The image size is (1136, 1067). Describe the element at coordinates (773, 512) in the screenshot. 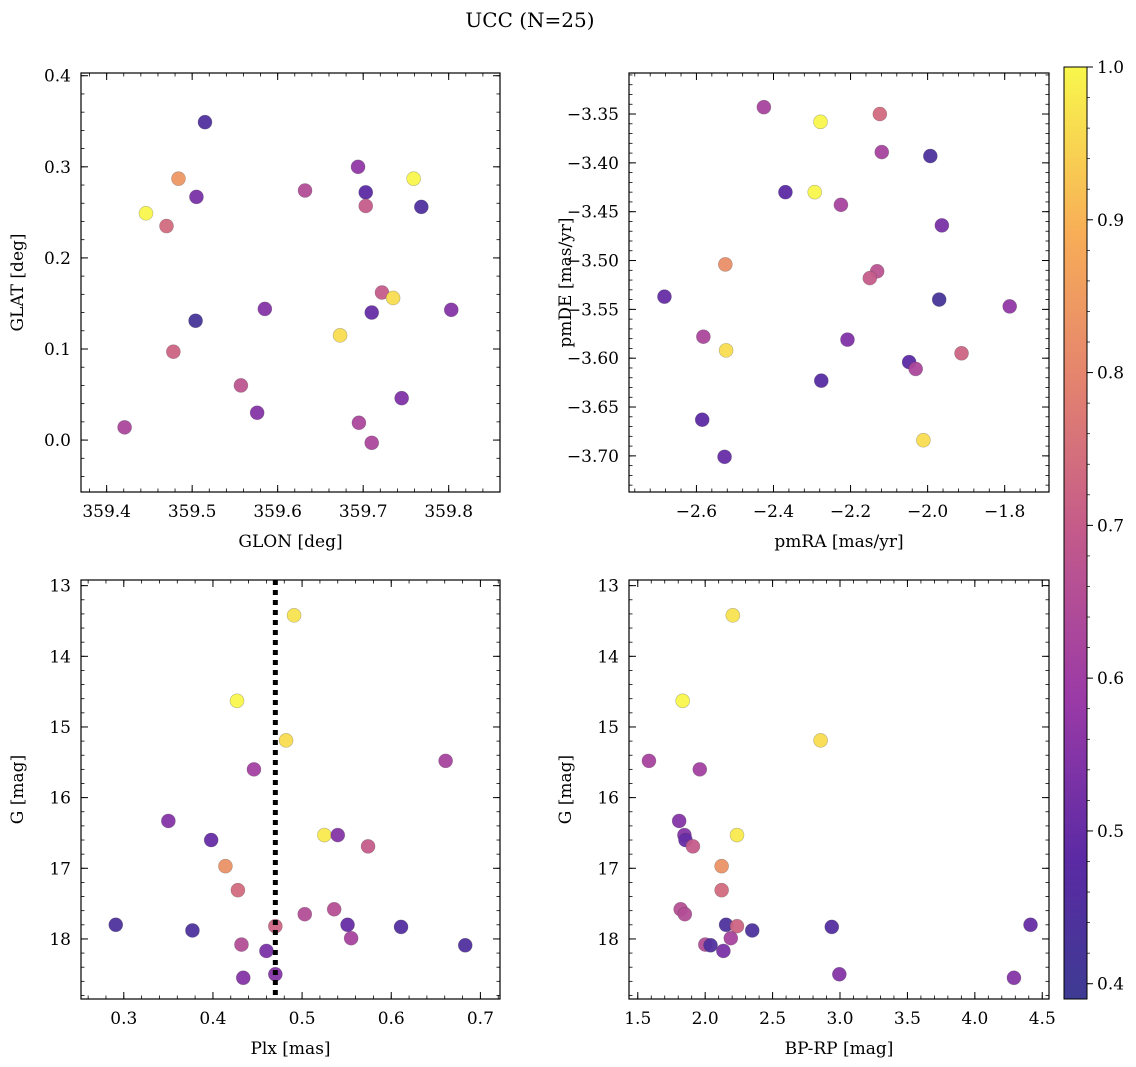

I see `x-tick-label: −2.4` at that location.